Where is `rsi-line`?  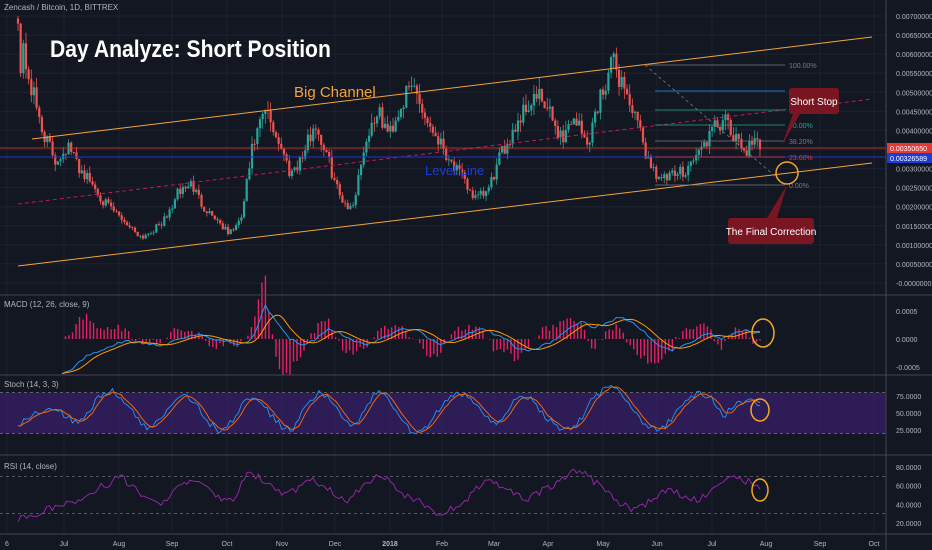
rsi-line is located at coordinates (389, 495).